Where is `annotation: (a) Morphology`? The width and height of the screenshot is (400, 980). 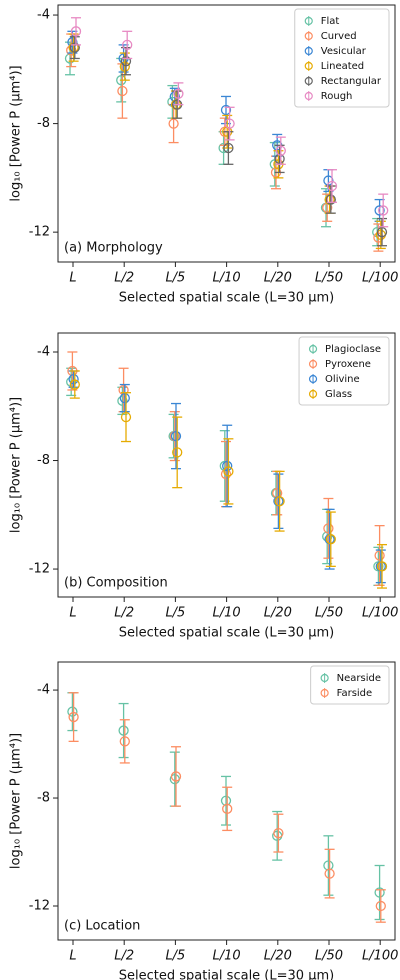 annotation: (a) Morphology is located at coordinates (113, 248).